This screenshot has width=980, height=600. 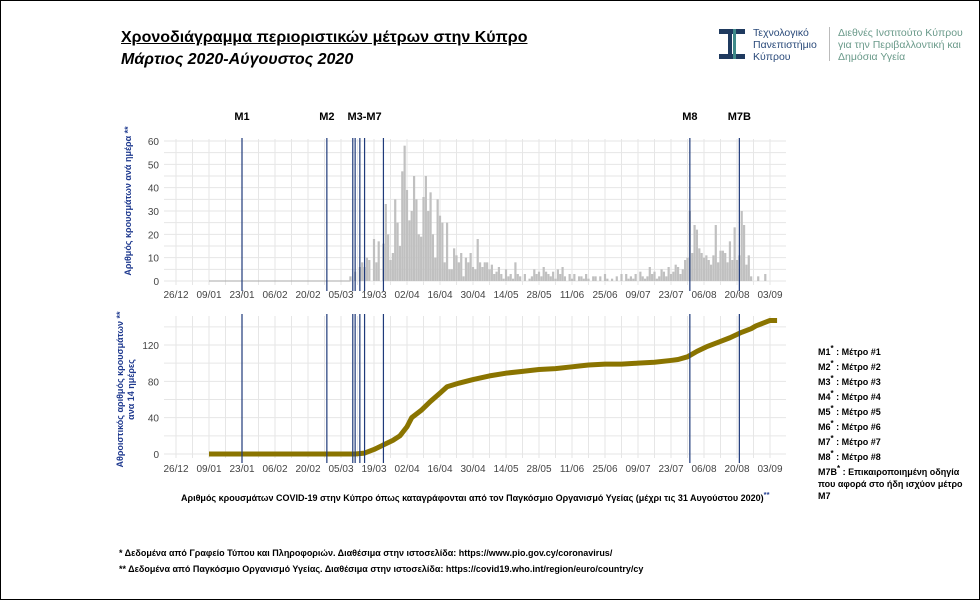 I want to click on x-tick-label: 23/07, so click(x=670, y=469).